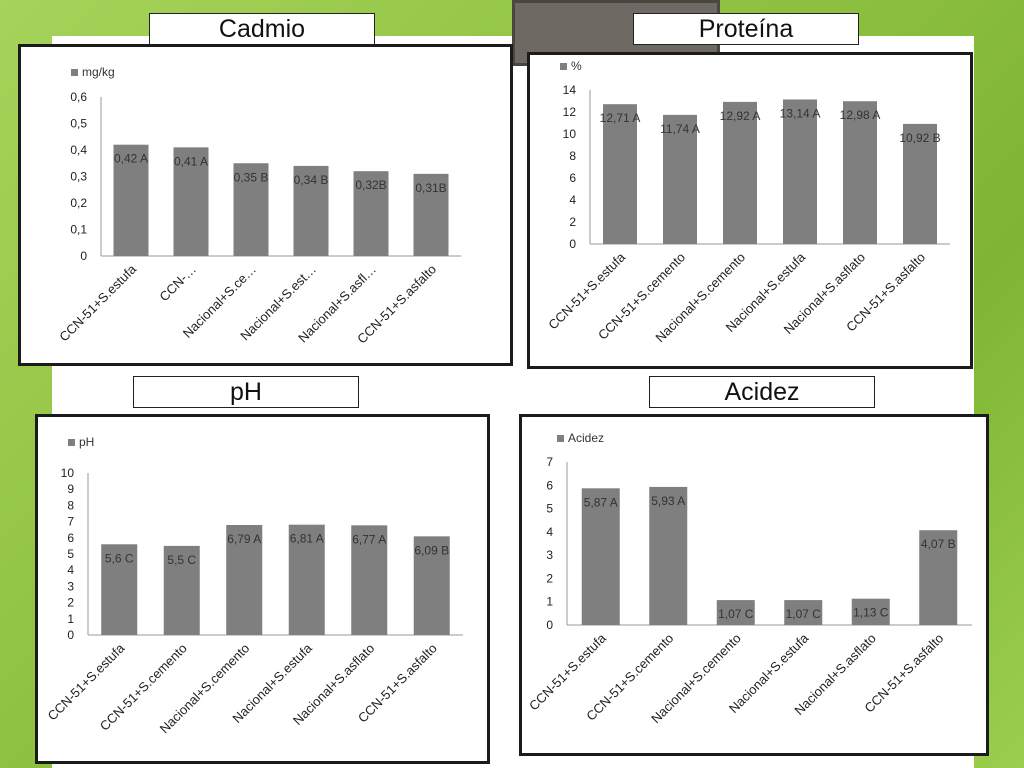 This screenshot has width=1024, height=768. What do you see at coordinates (86, 442) in the screenshot?
I see `legend-label: pH` at bounding box center [86, 442].